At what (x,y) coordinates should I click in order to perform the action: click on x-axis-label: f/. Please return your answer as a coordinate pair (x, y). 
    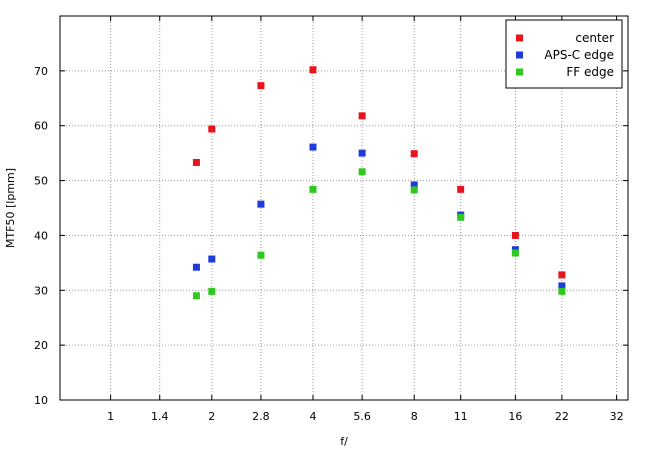
    Looking at the image, I should click on (344, 441).